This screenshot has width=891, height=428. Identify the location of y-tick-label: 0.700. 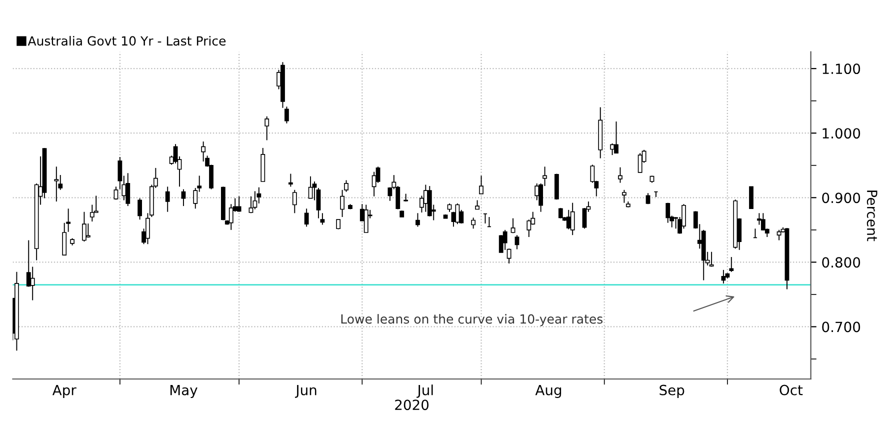
(841, 327).